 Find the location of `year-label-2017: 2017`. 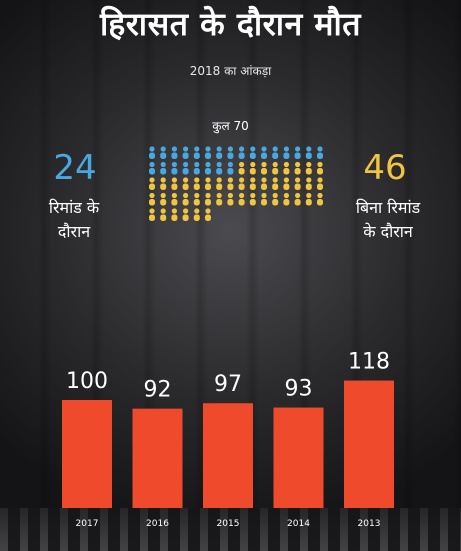

year-label-2017: 2017 is located at coordinates (87, 524).